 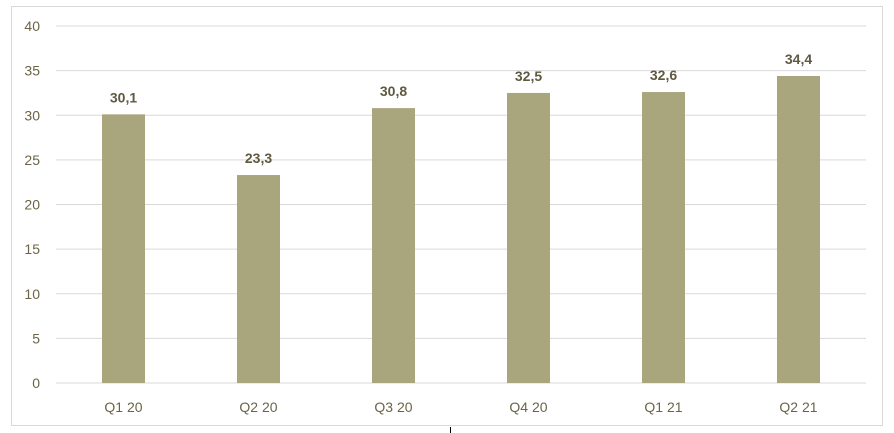 What do you see at coordinates (32, 294) in the screenshot?
I see `y-tick-label: 10` at bounding box center [32, 294].